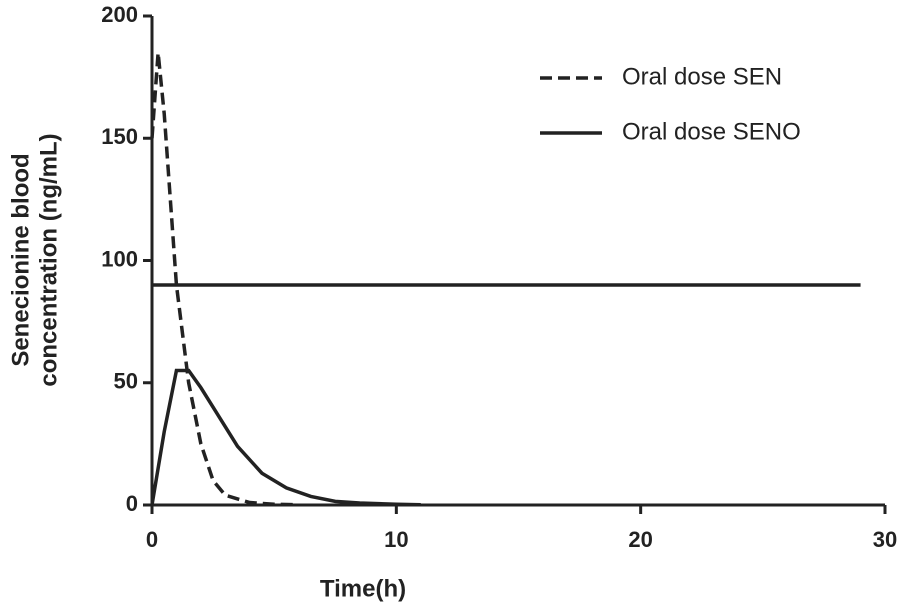  What do you see at coordinates (126, 381) in the screenshot?
I see `y-tick-label: 50` at bounding box center [126, 381].